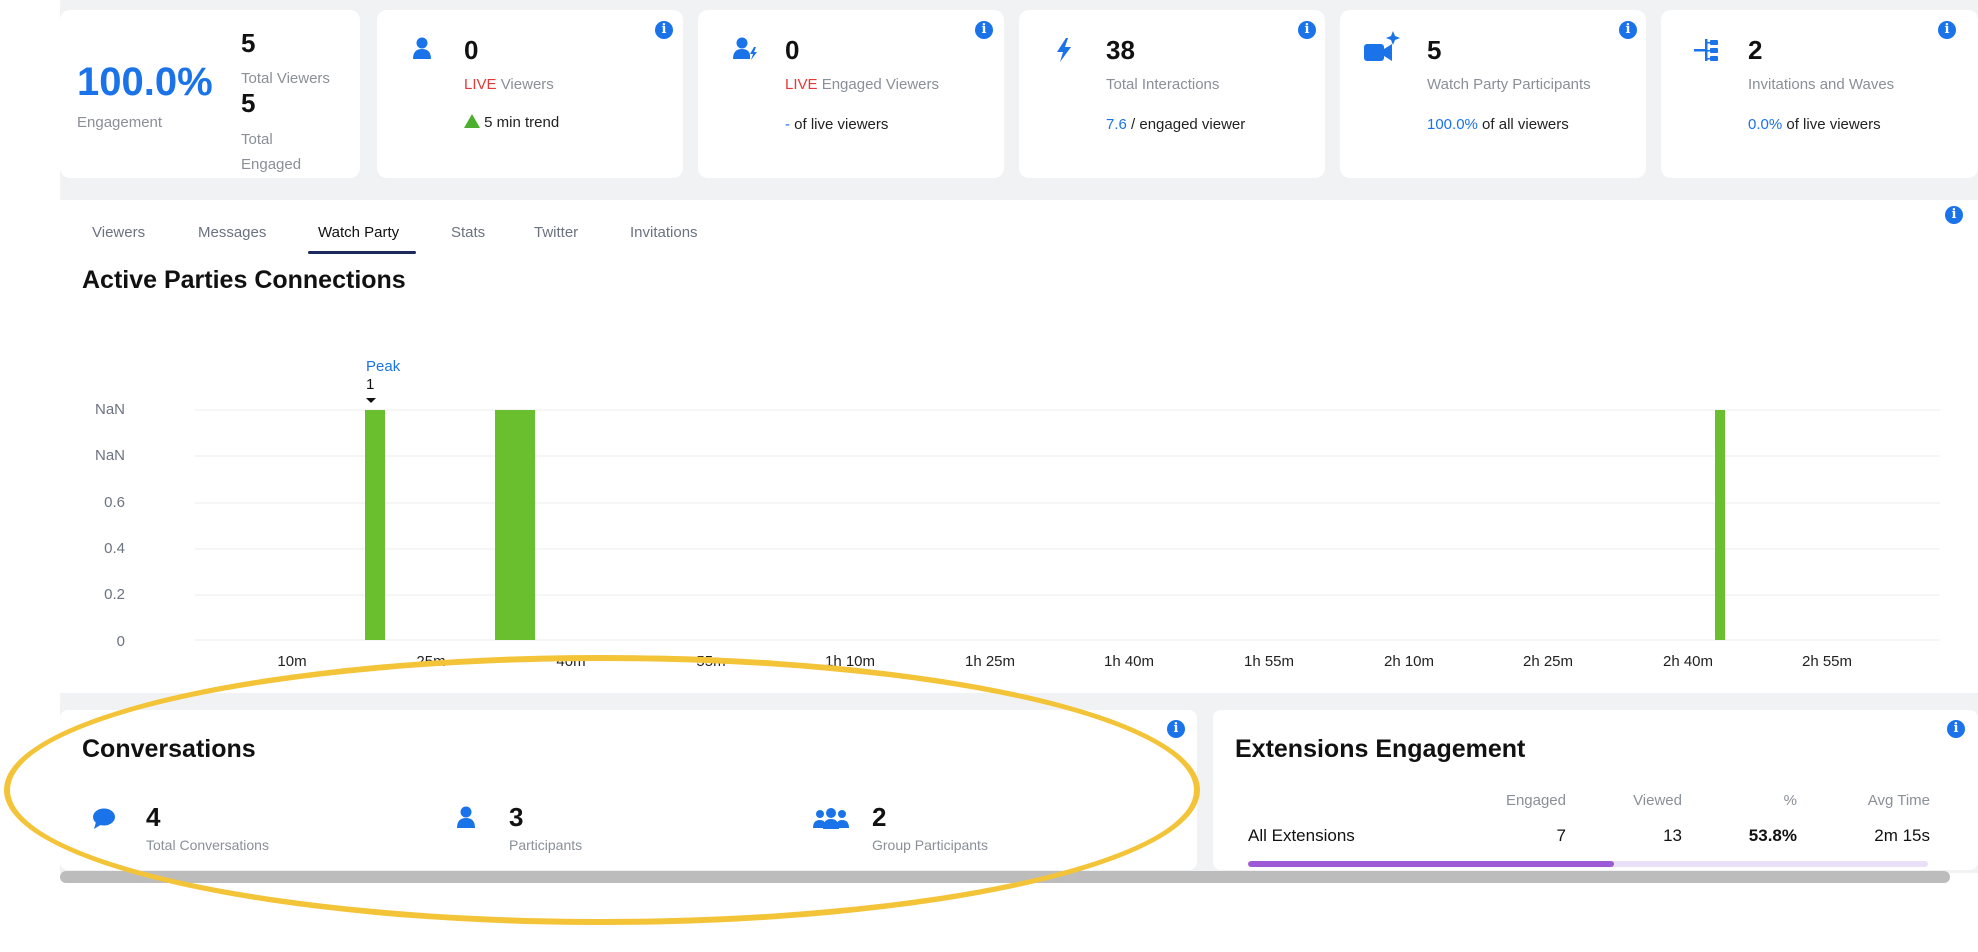 Image resolution: width=1978 pixels, height=952 pixels. I want to click on group-icon, so click(831, 818).